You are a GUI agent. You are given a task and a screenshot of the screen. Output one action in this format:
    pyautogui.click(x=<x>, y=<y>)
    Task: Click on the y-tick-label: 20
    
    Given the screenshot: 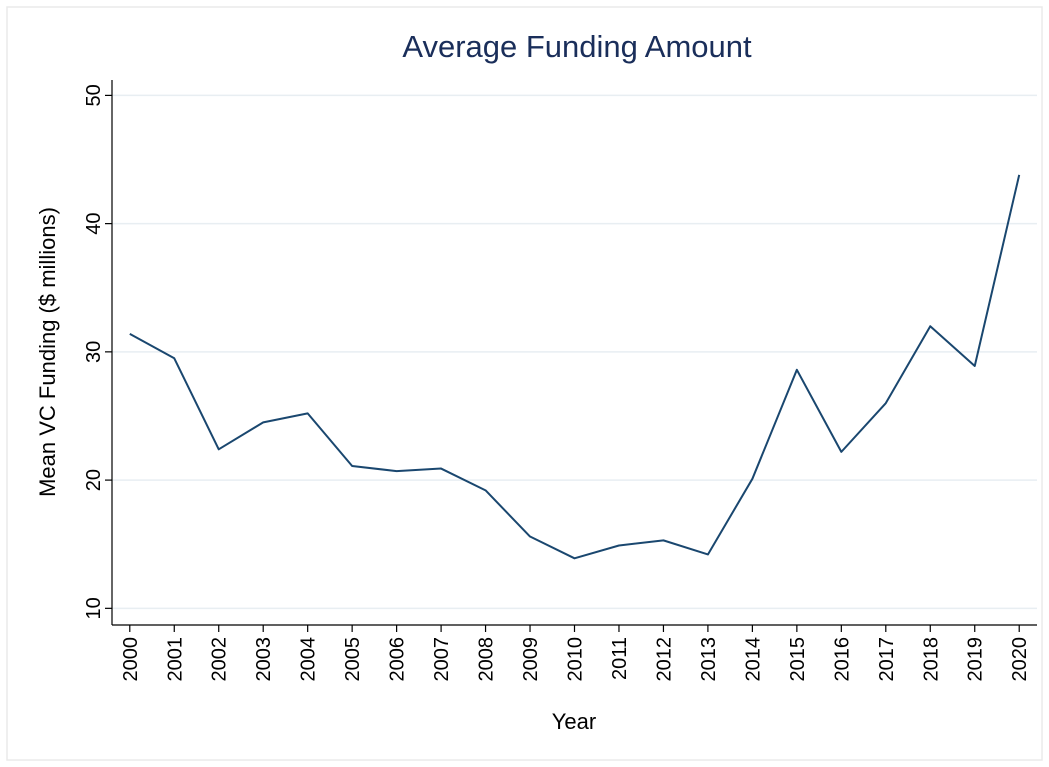 What is the action you would take?
    pyautogui.click(x=94, y=480)
    